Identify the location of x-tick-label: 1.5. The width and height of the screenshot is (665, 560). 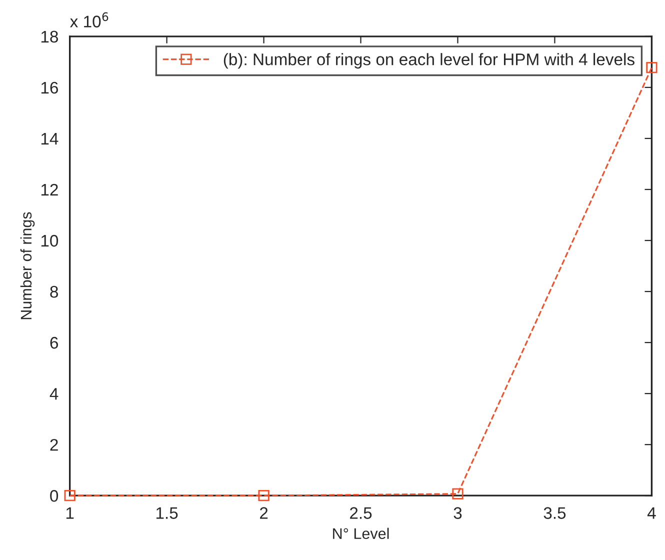
(167, 513).